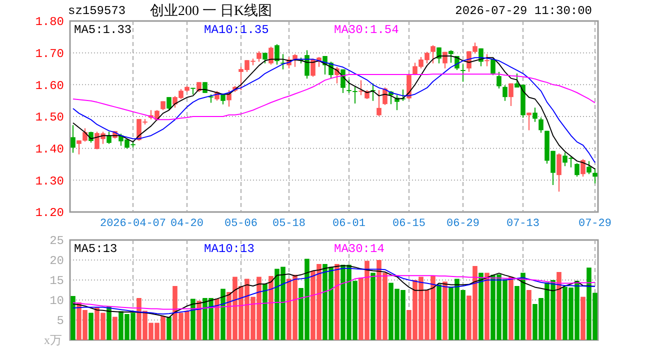  I want to click on x-tick-label: 05-06, so click(241, 224).